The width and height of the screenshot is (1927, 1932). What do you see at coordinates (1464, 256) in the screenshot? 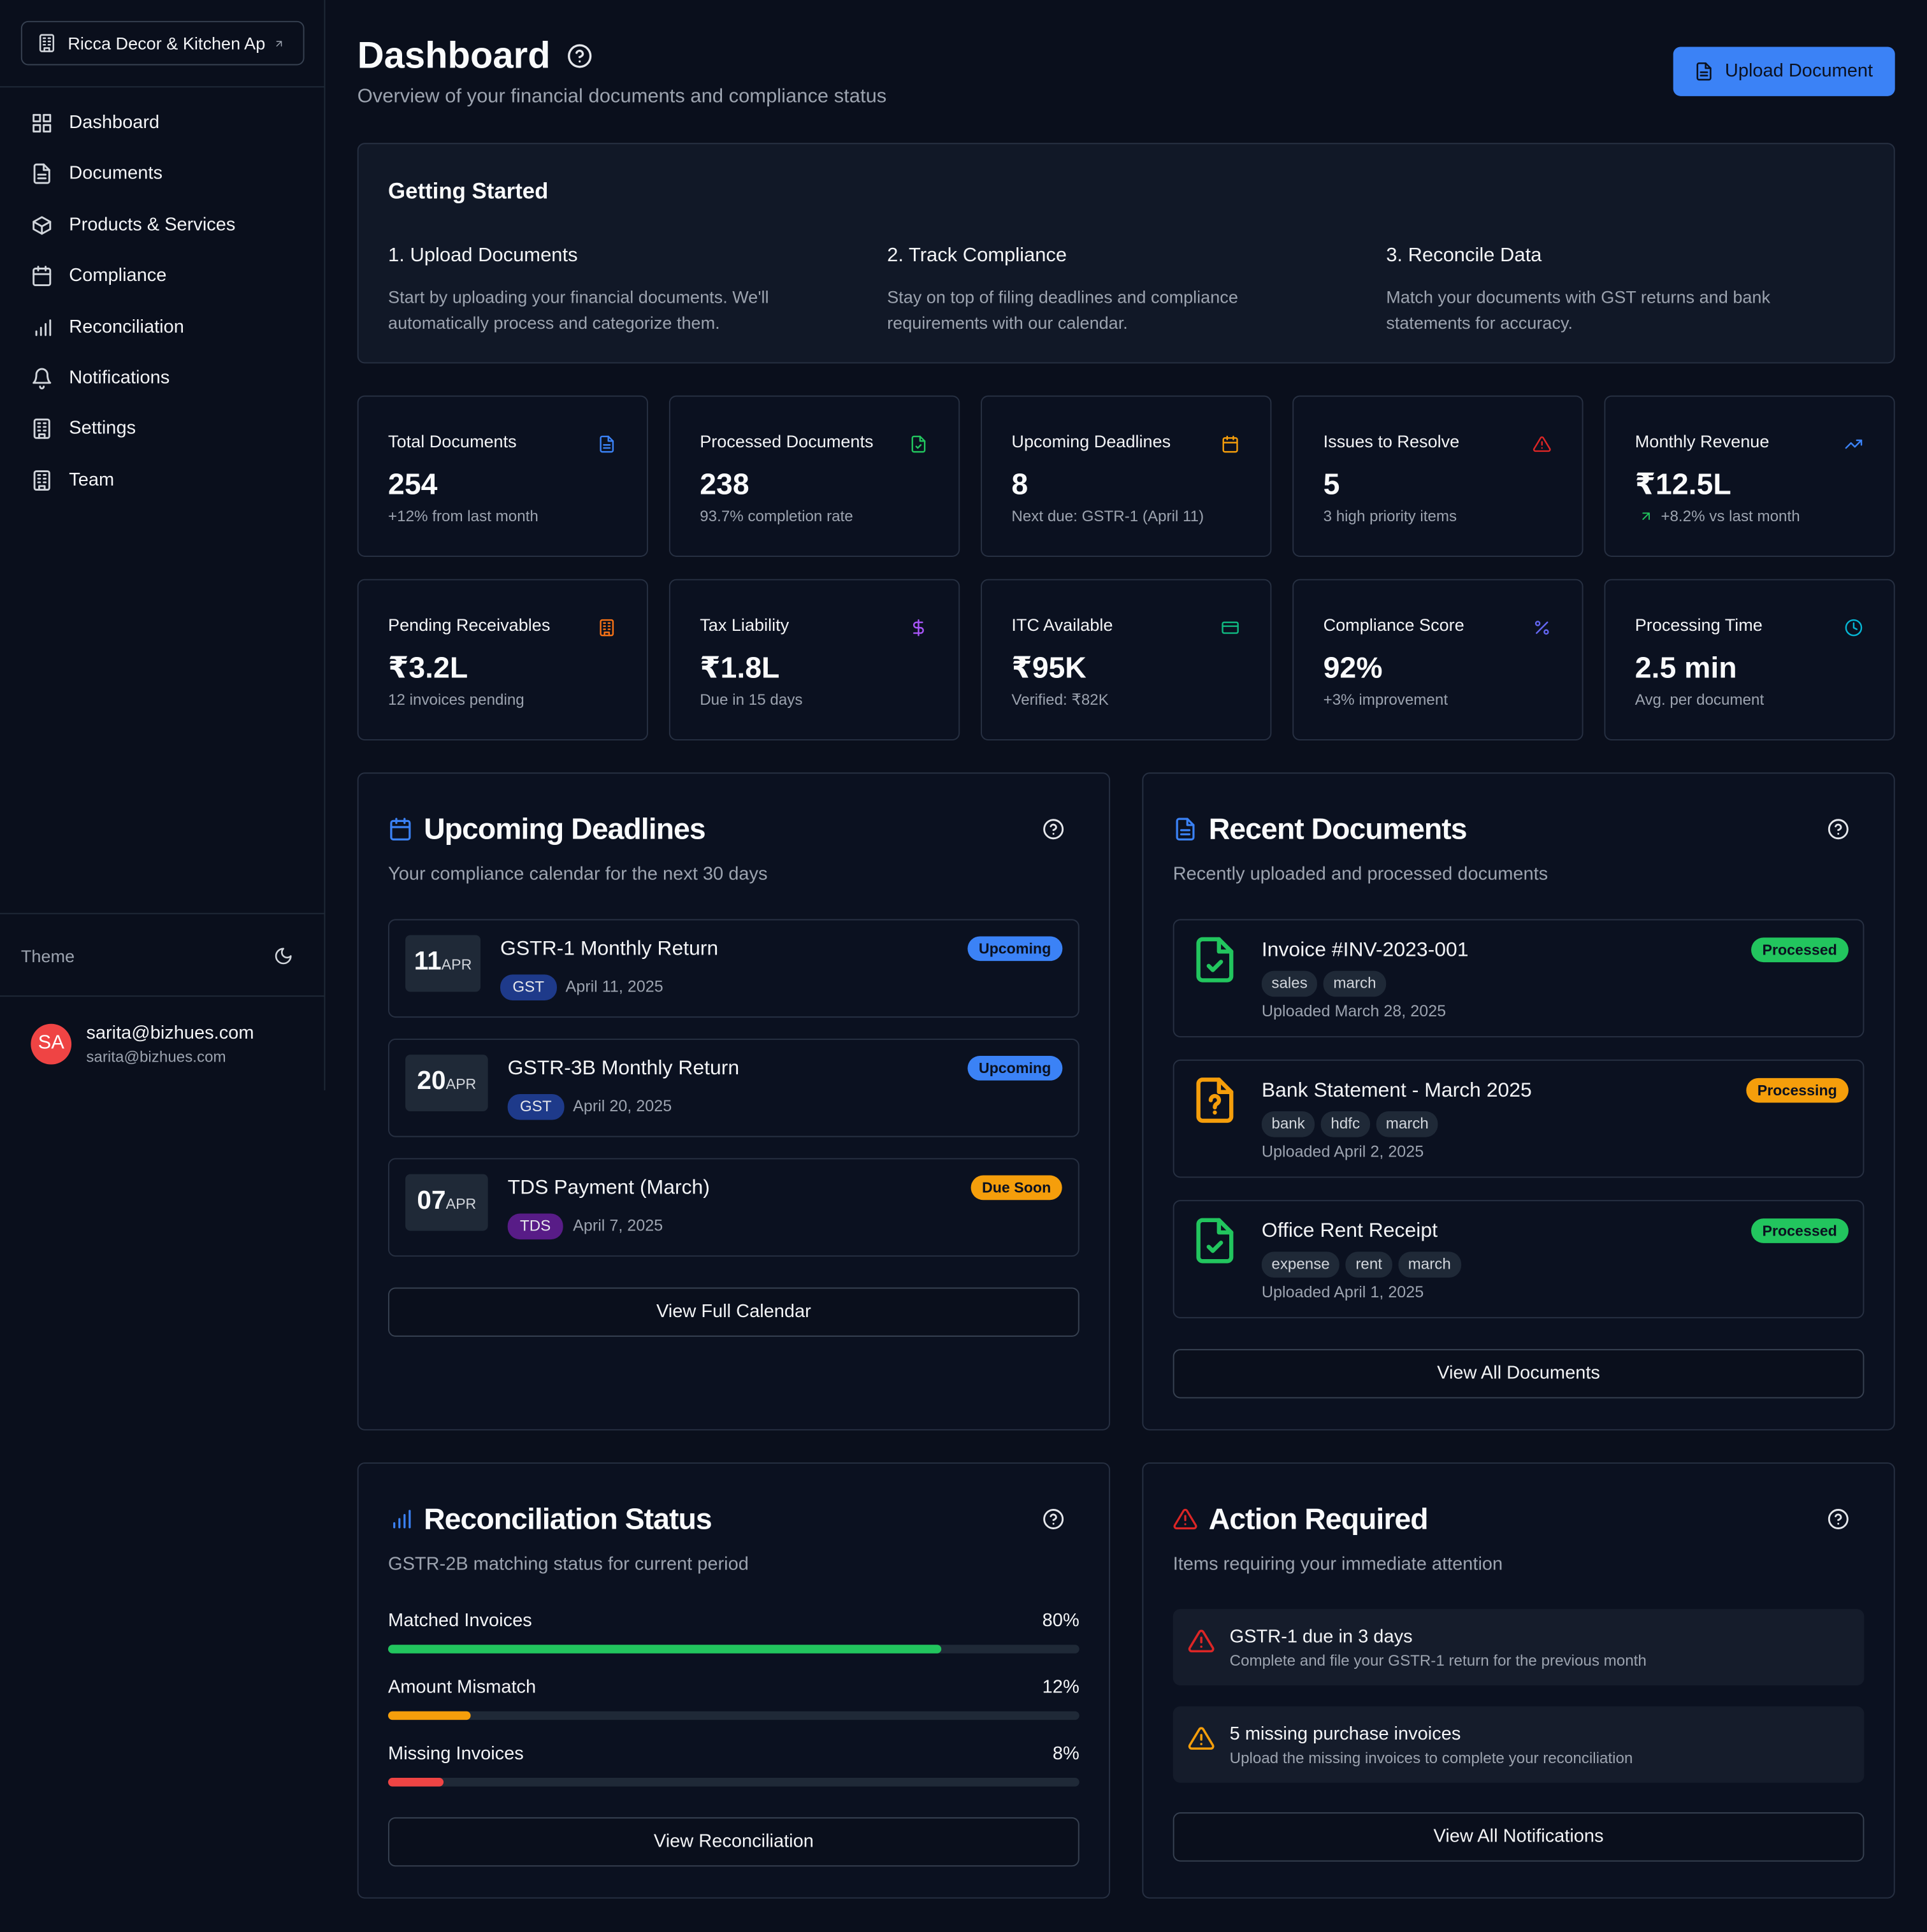
I see `step-title: 3. Reconcile Data` at bounding box center [1464, 256].